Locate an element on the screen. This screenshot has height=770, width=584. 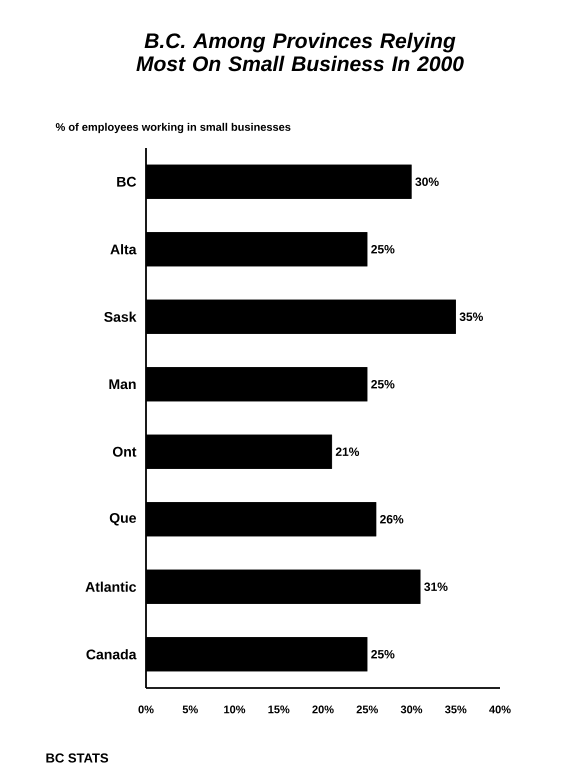
y-tick-label: Alta is located at coordinates (123, 249).